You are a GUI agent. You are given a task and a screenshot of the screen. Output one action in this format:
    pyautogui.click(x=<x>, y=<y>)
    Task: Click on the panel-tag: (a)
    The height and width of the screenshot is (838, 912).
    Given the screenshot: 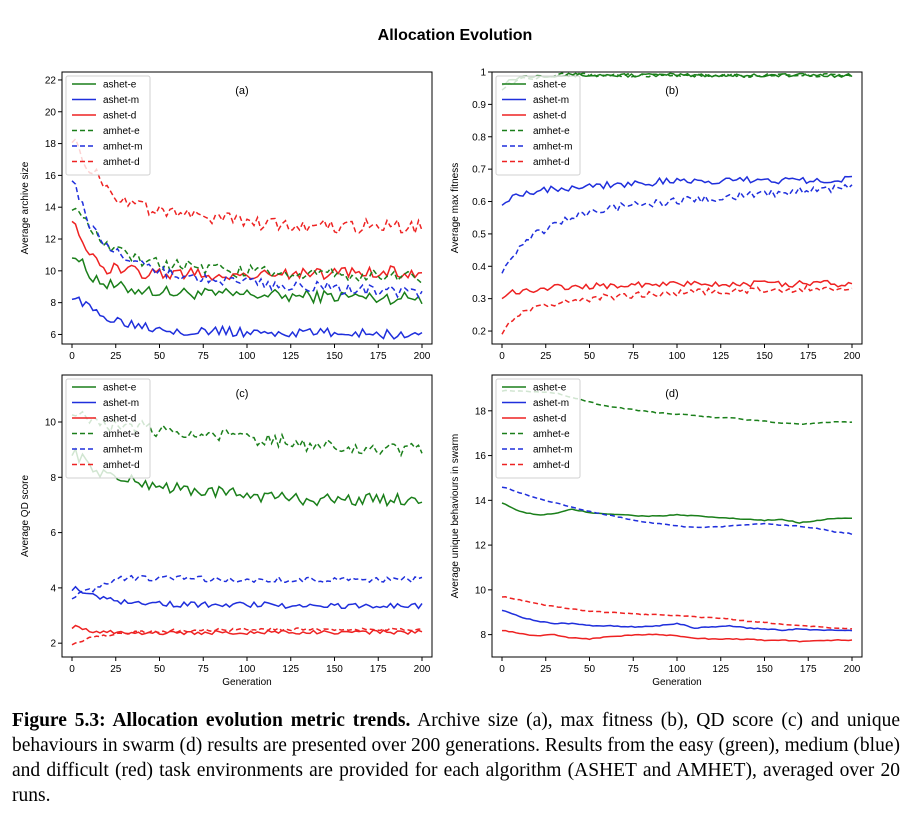 What is the action you would take?
    pyautogui.click(x=241, y=91)
    